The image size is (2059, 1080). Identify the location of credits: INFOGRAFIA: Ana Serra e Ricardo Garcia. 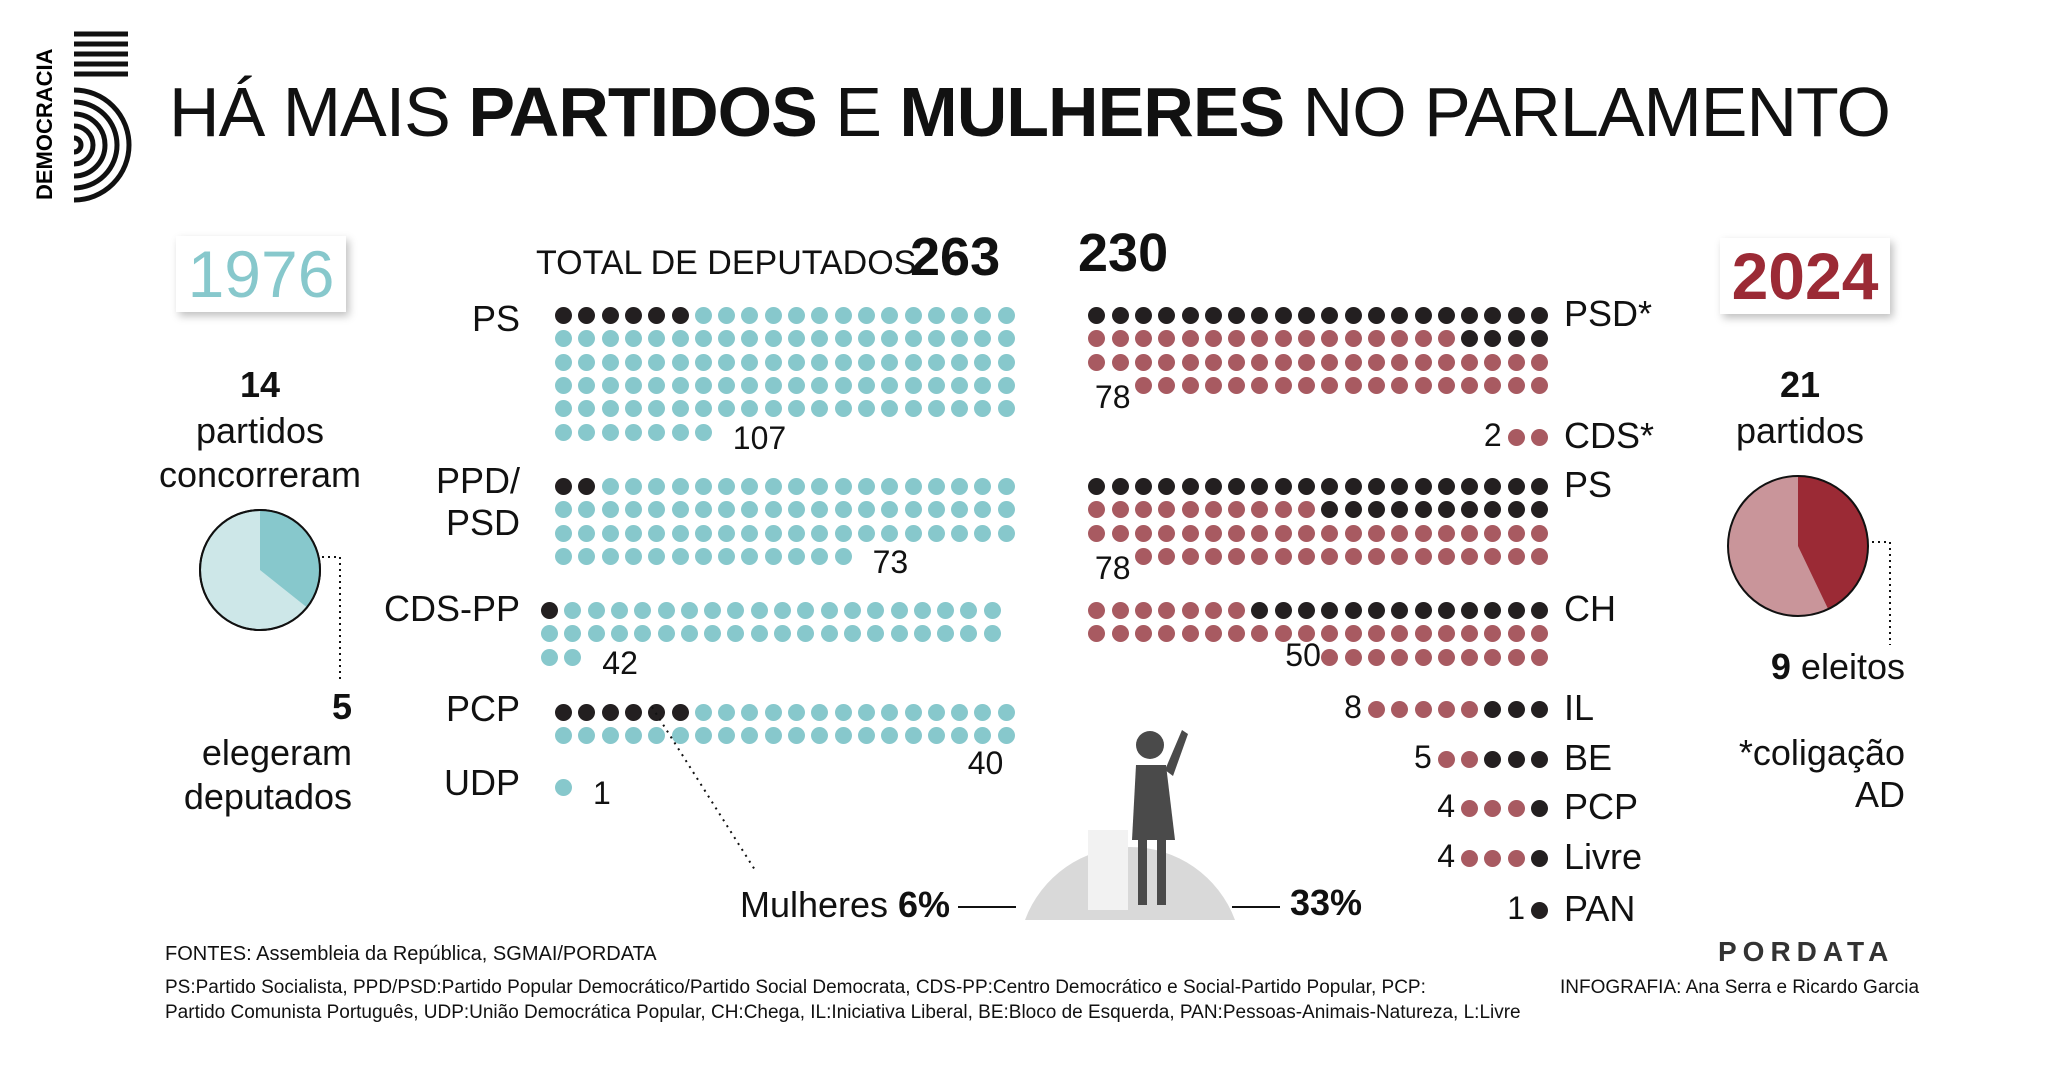
(1740, 987).